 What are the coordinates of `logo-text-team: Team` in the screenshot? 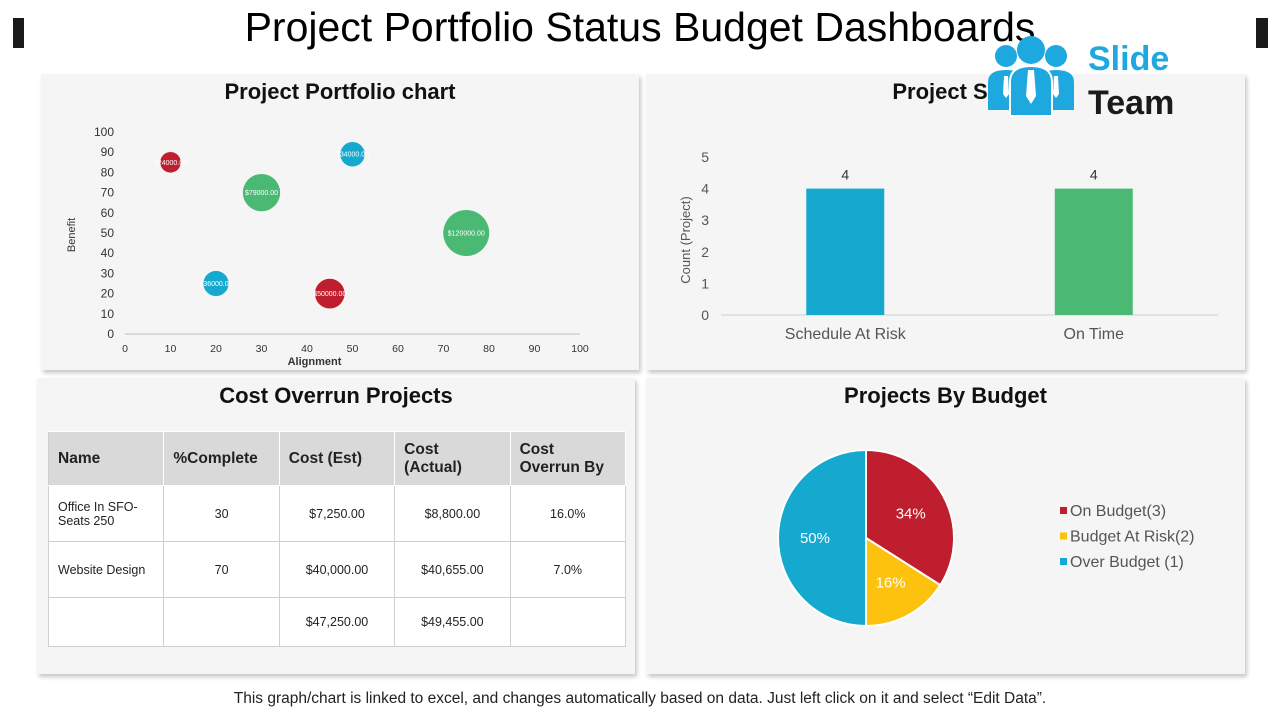 It's located at (1131, 102).